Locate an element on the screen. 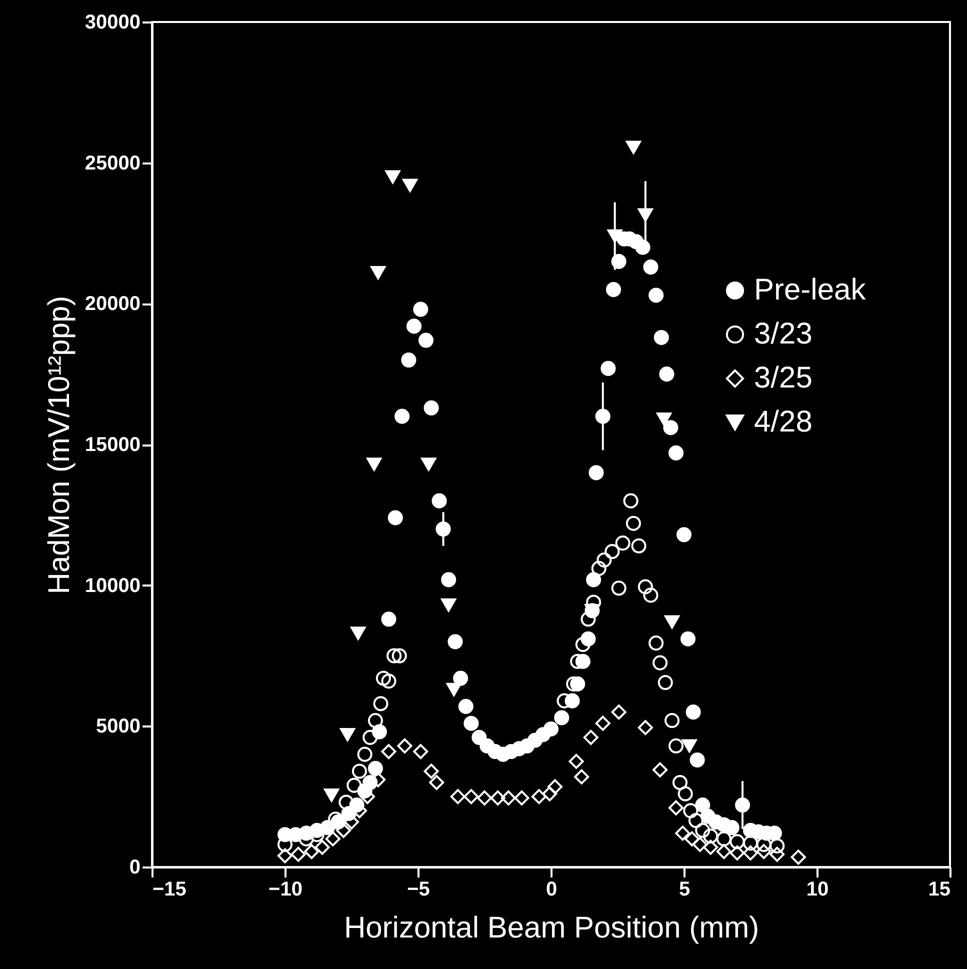 The height and width of the screenshot is (969, 967). y-tick-label: 5000 is located at coordinates (118, 727).